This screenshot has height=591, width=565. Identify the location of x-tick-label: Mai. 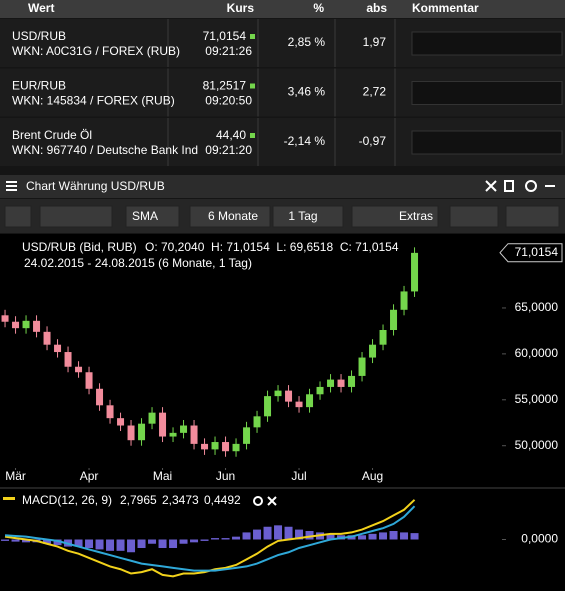
(162, 476).